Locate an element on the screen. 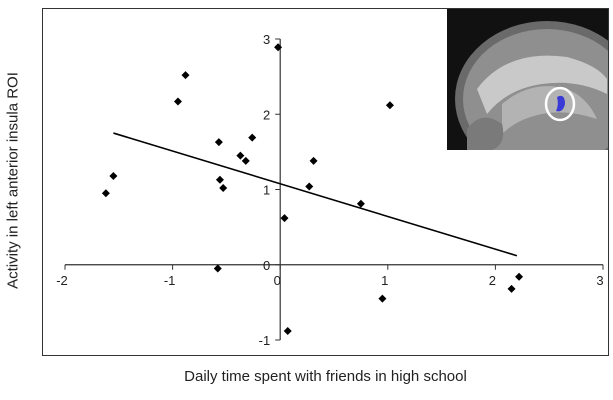 This screenshot has width=613, height=400. x-tick-label: 3 is located at coordinates (599, 280).